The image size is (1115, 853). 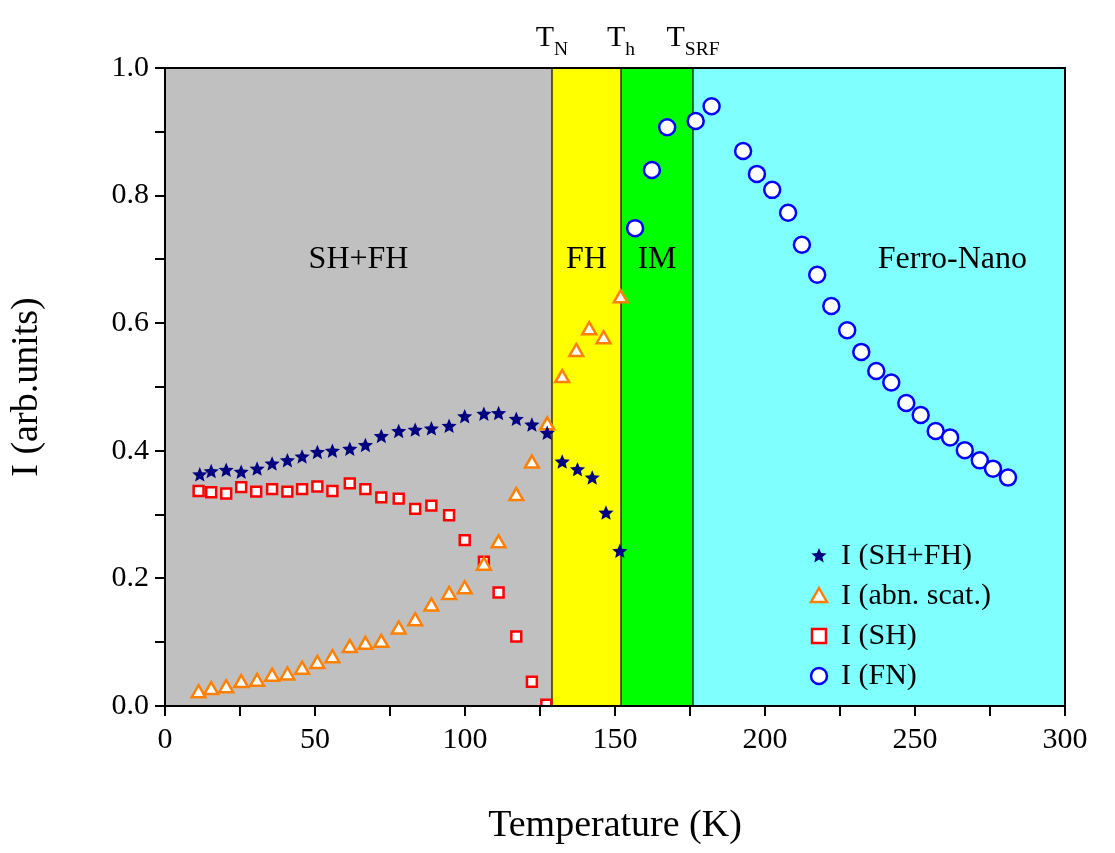 I want to click on legend-label: I (FN), so click(x=879, y=673).